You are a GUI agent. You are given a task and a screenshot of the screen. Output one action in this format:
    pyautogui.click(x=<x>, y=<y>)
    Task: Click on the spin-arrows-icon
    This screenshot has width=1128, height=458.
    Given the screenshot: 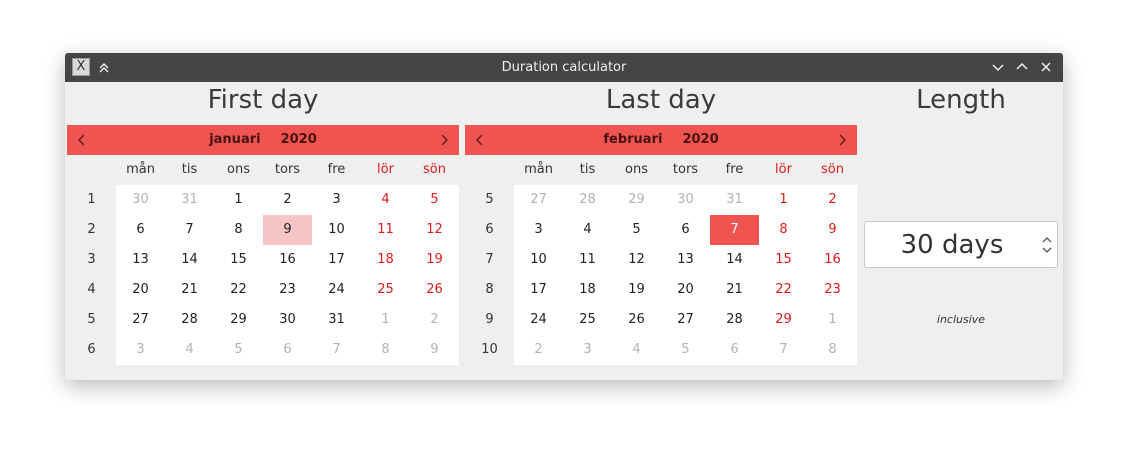 What is the action you would take?
    pyautogui.click(x=1047, y=245)
    